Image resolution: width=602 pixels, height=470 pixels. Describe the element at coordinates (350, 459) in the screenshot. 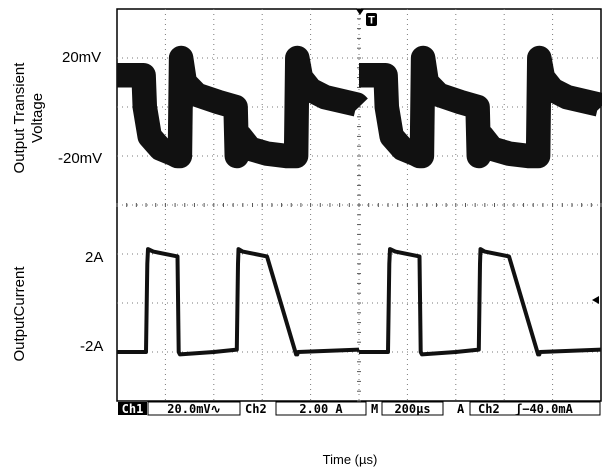

I see `x-axis-title: Time (µs)` at that location.